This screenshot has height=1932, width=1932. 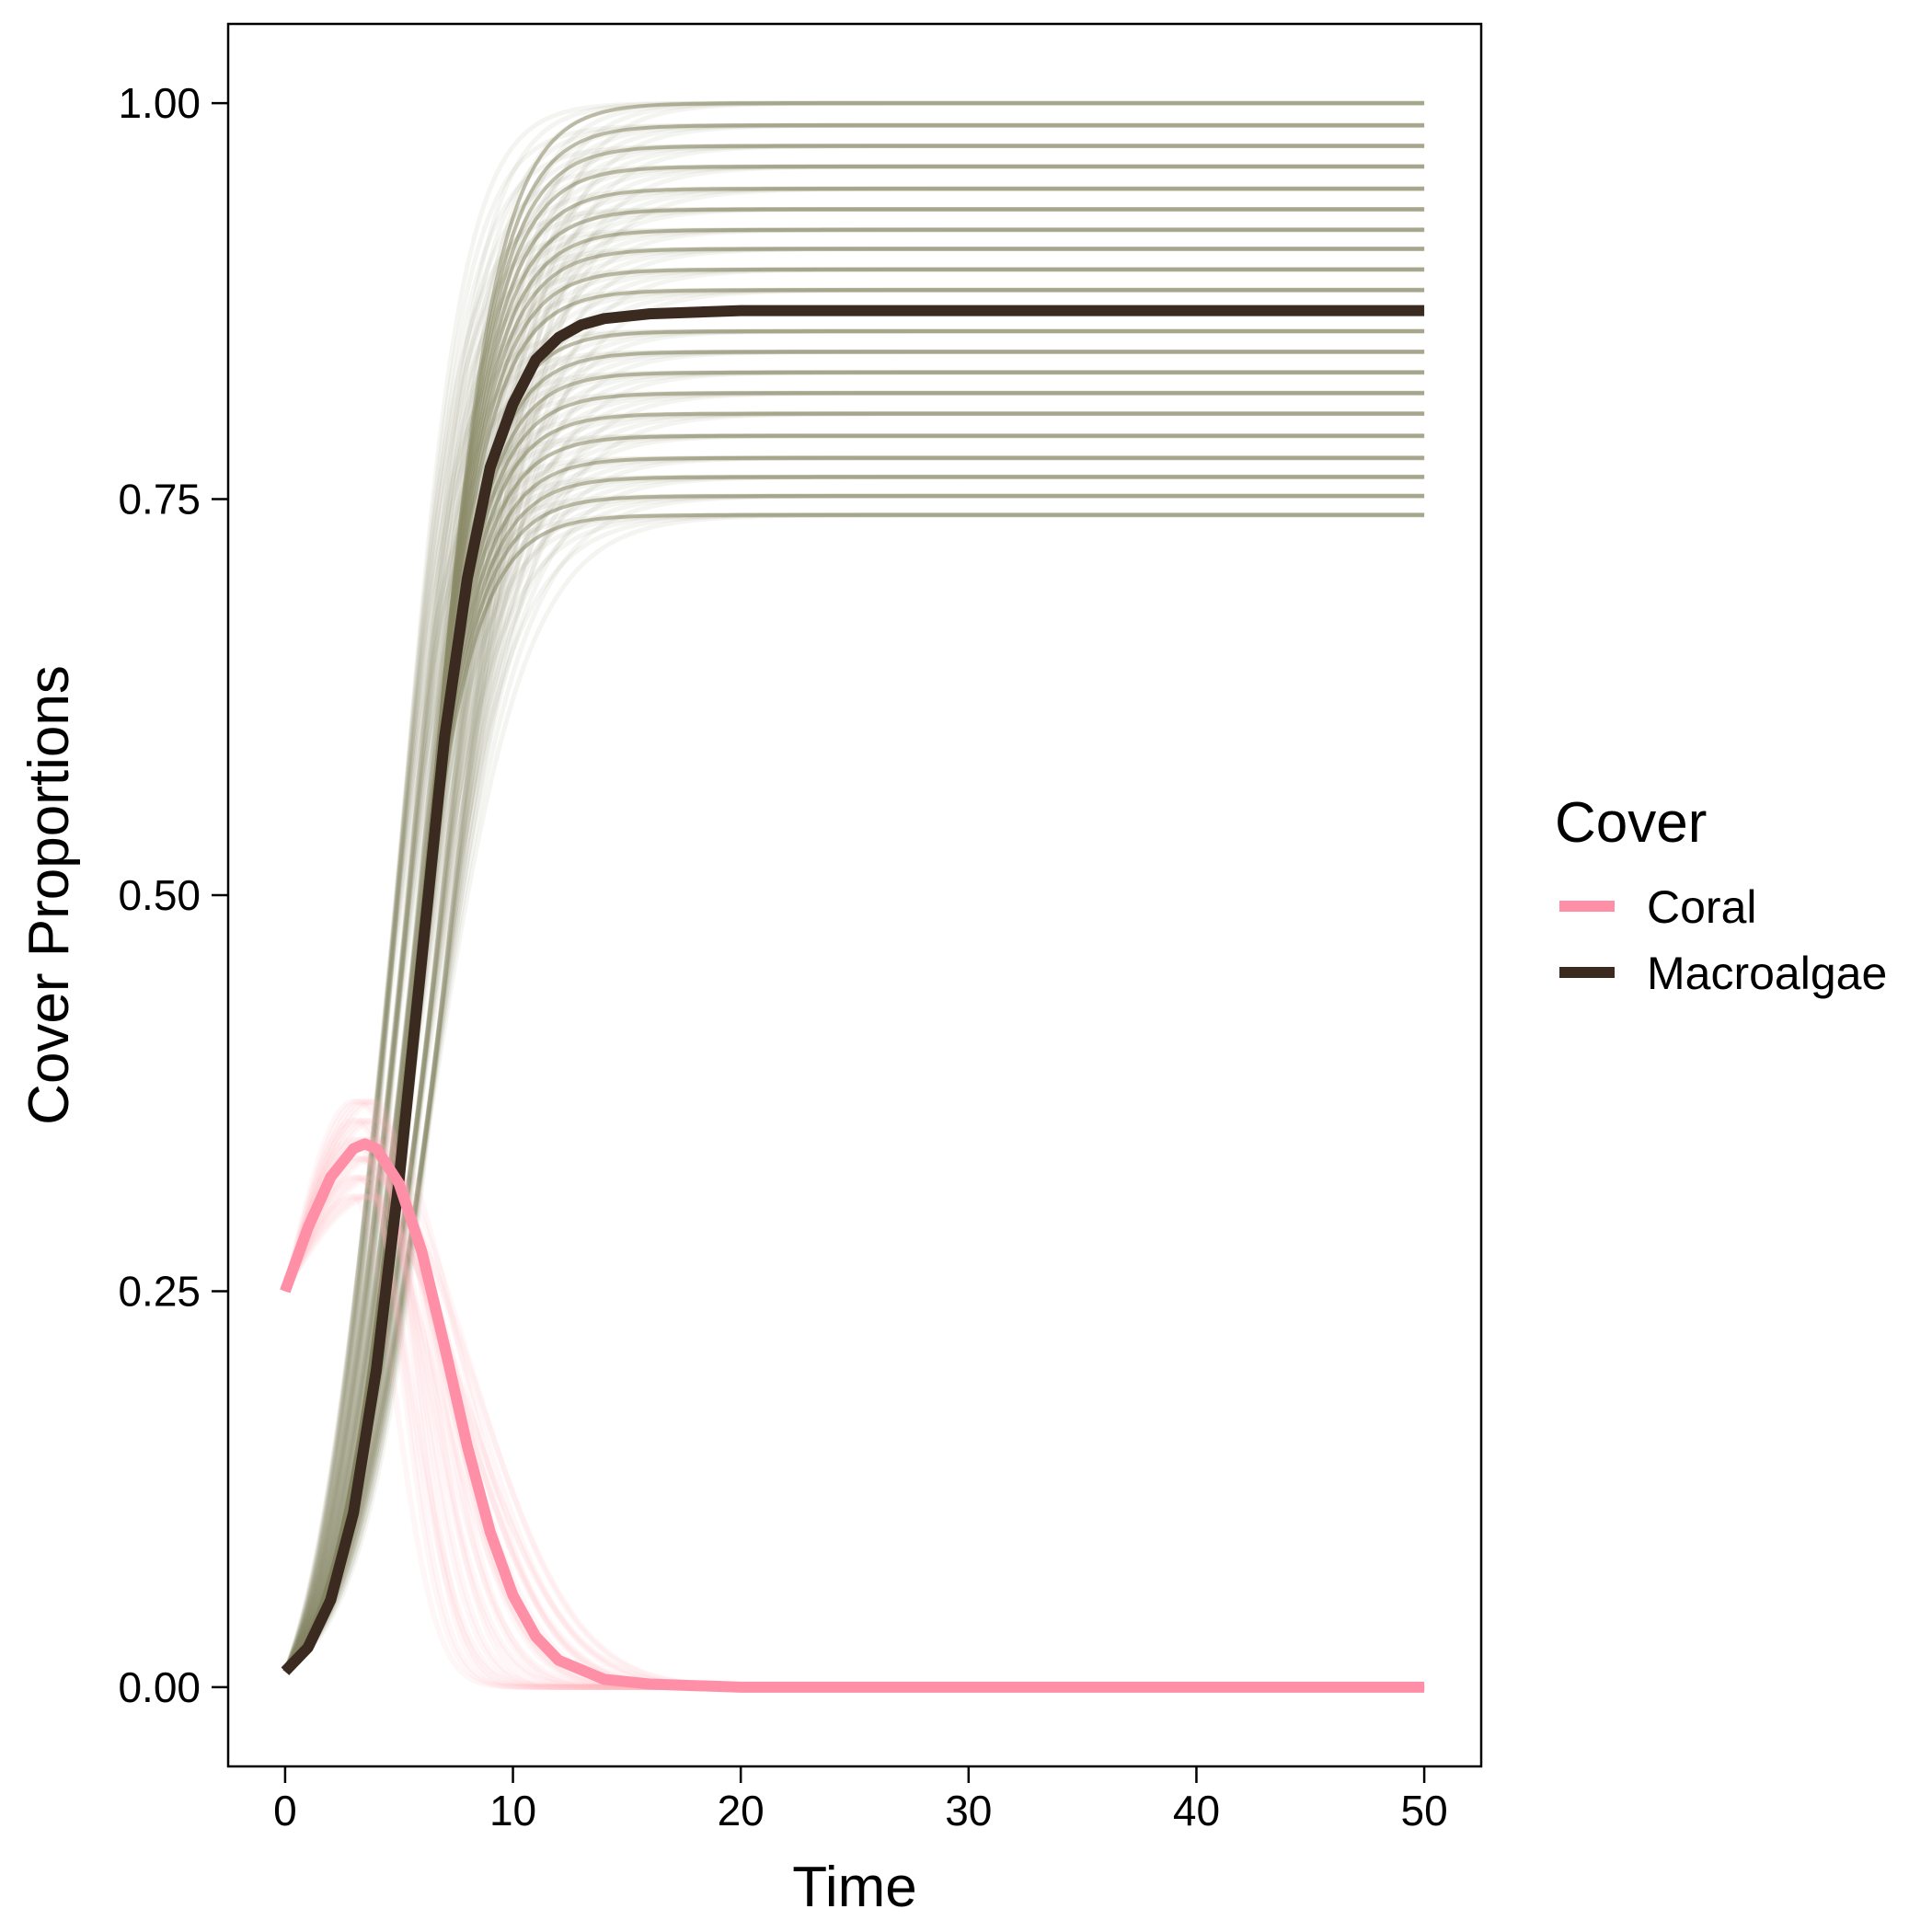 I want to click on legend-title: Cover, so click(x=1631, y=823).